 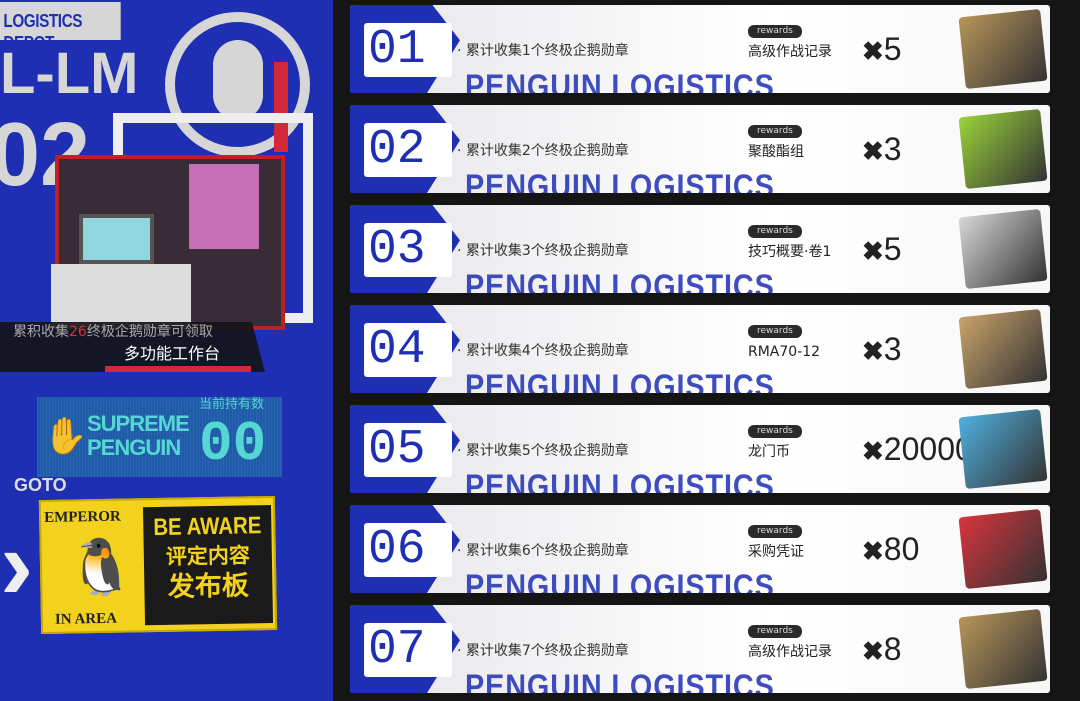 What do you see at coordinates (86, 619) in the screenshot?
I see `sign-in-area: IN AREA` at bounding box center [86, 619].